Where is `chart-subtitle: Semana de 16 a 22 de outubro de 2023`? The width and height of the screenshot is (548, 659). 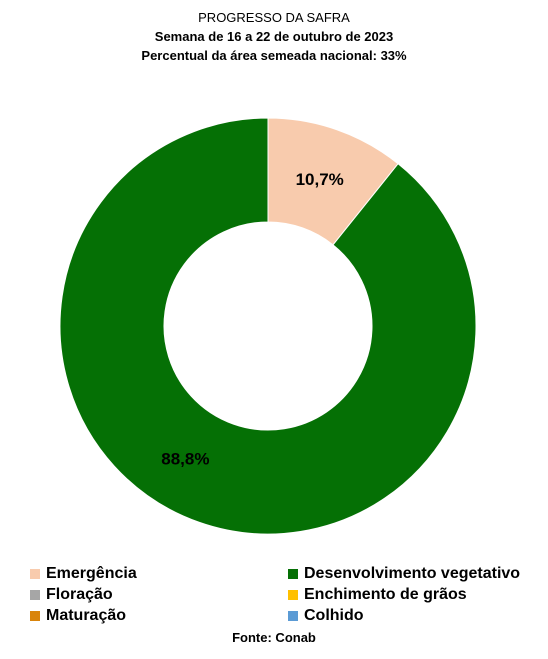
chart-subtitle: Semana de 16 a 22 de outubro de 2023 is located at coordinates (274, 36).